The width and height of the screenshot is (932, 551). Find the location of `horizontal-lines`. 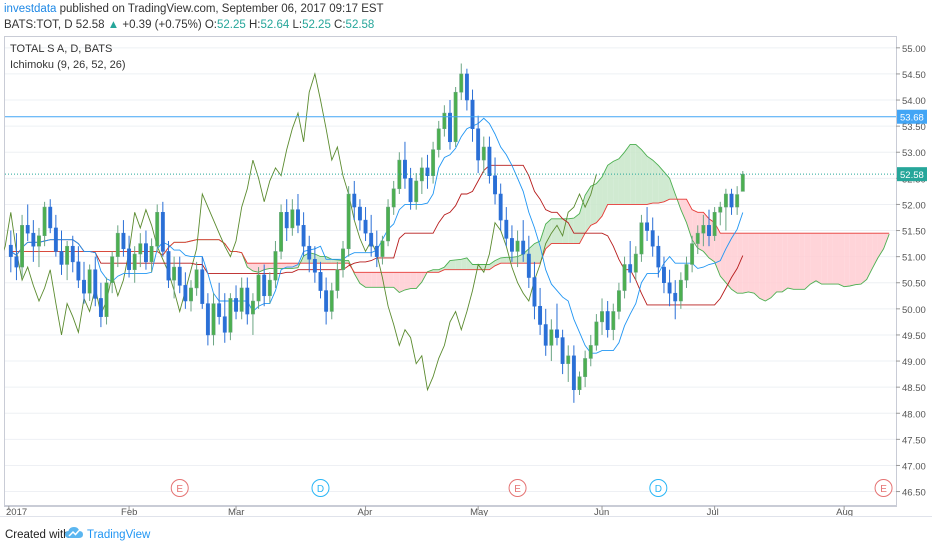

horizontal-lines is located at coordinates (450, 145).